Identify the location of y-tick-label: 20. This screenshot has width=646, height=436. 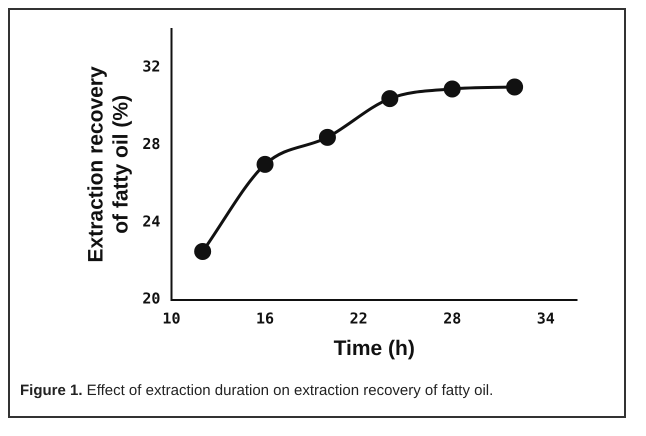
(151, 299).